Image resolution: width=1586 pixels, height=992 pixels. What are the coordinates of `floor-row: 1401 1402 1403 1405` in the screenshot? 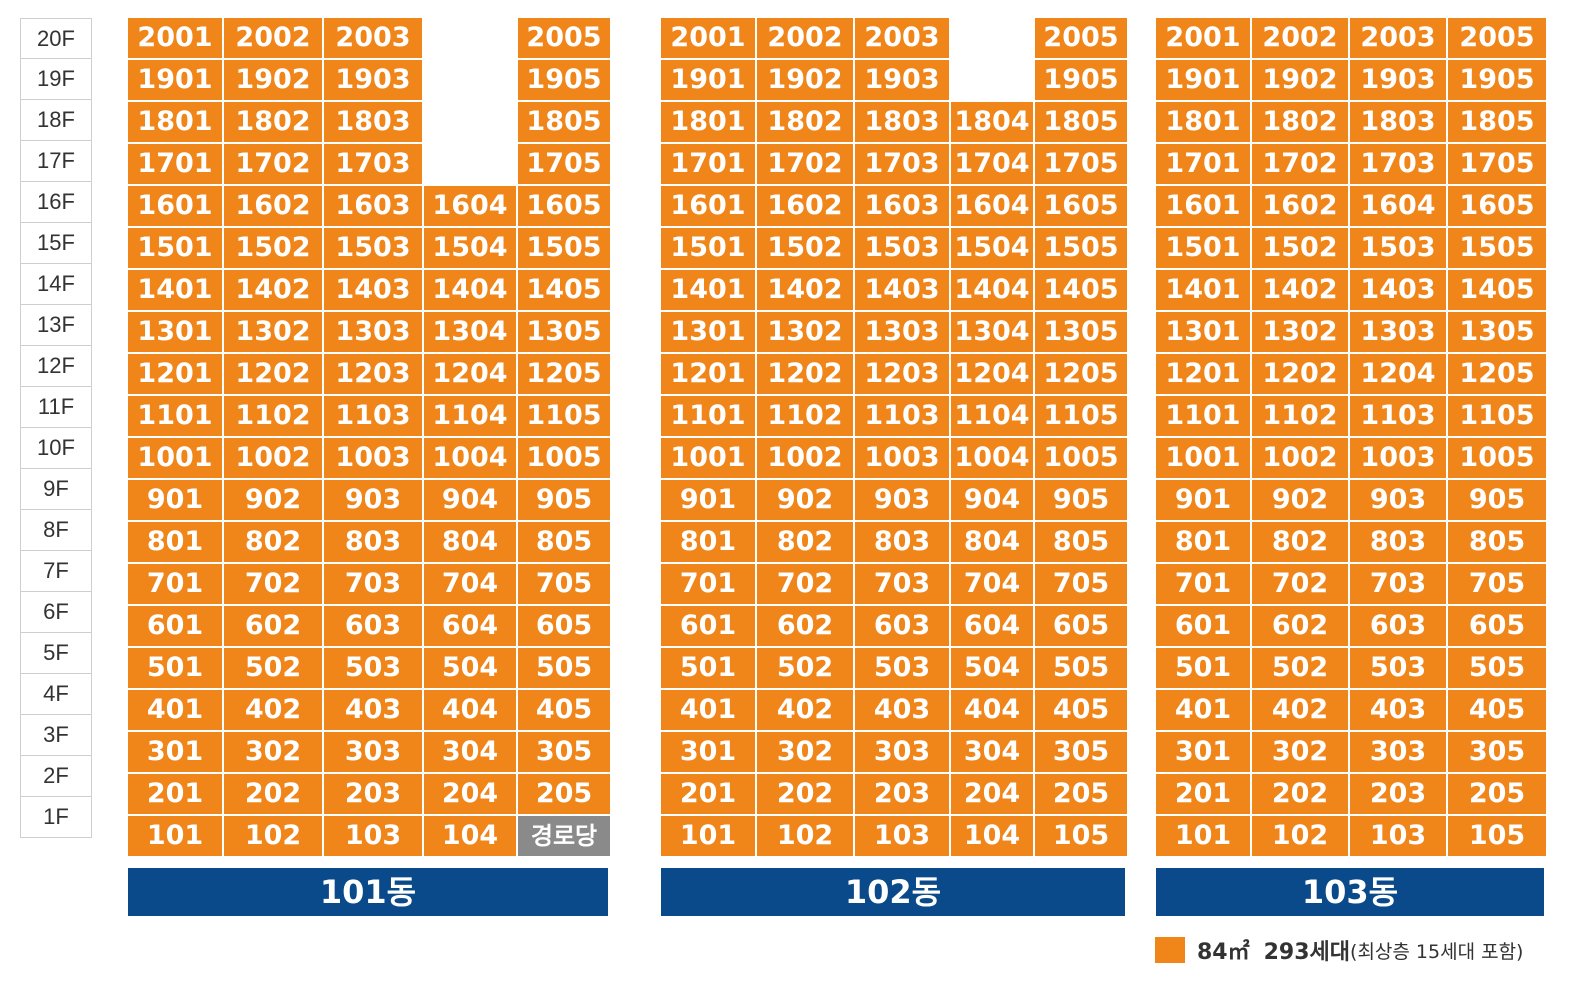 It's located at (1351, 291).